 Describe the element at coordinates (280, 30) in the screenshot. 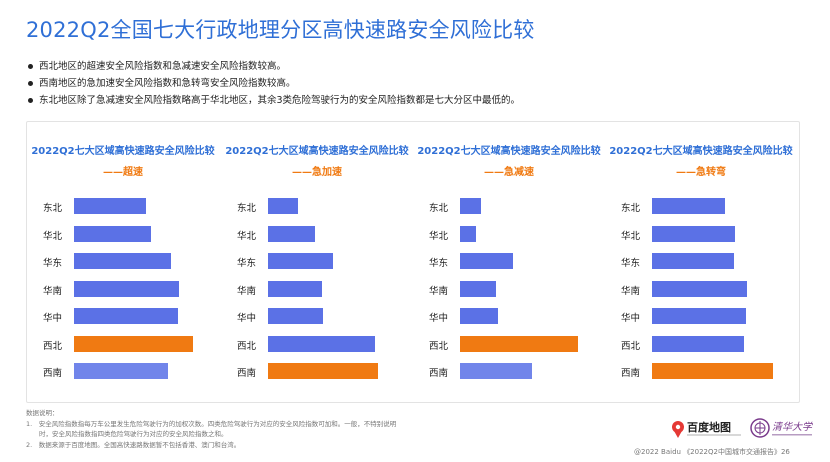

I see `page-title: 2022Q2全国七大行政地理分区高快速路安全风险比较` at that location.